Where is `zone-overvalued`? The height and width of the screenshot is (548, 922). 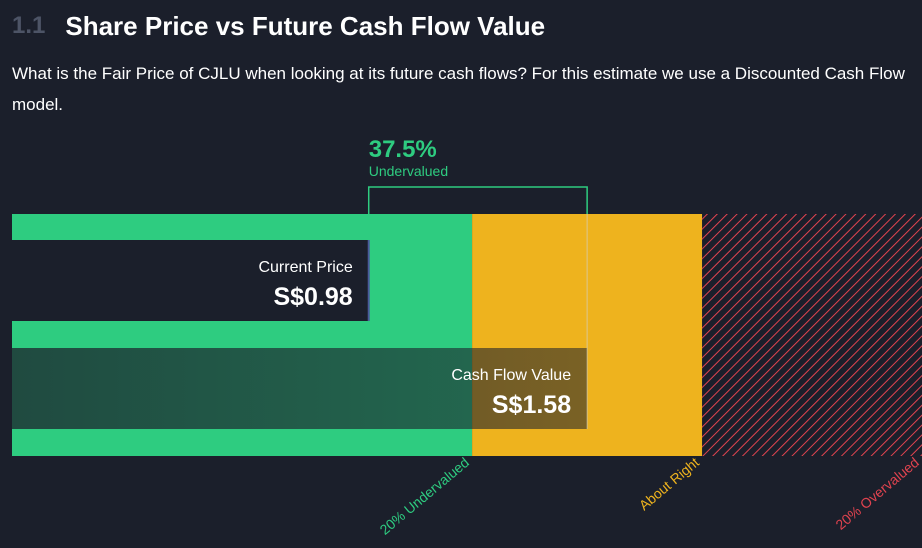
zone-overvalued is located at coordinates (812, 335).